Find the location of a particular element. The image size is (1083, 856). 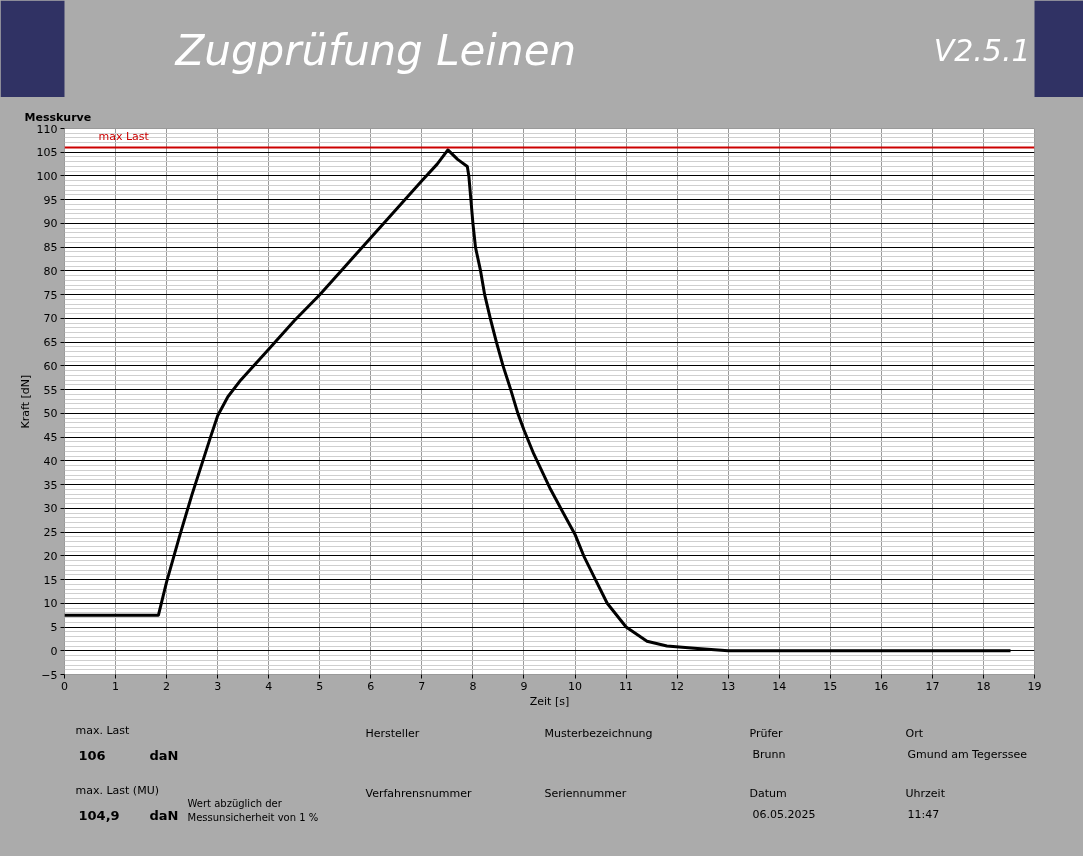

y-tick-label: 60 is located at coordinates (50, 366).